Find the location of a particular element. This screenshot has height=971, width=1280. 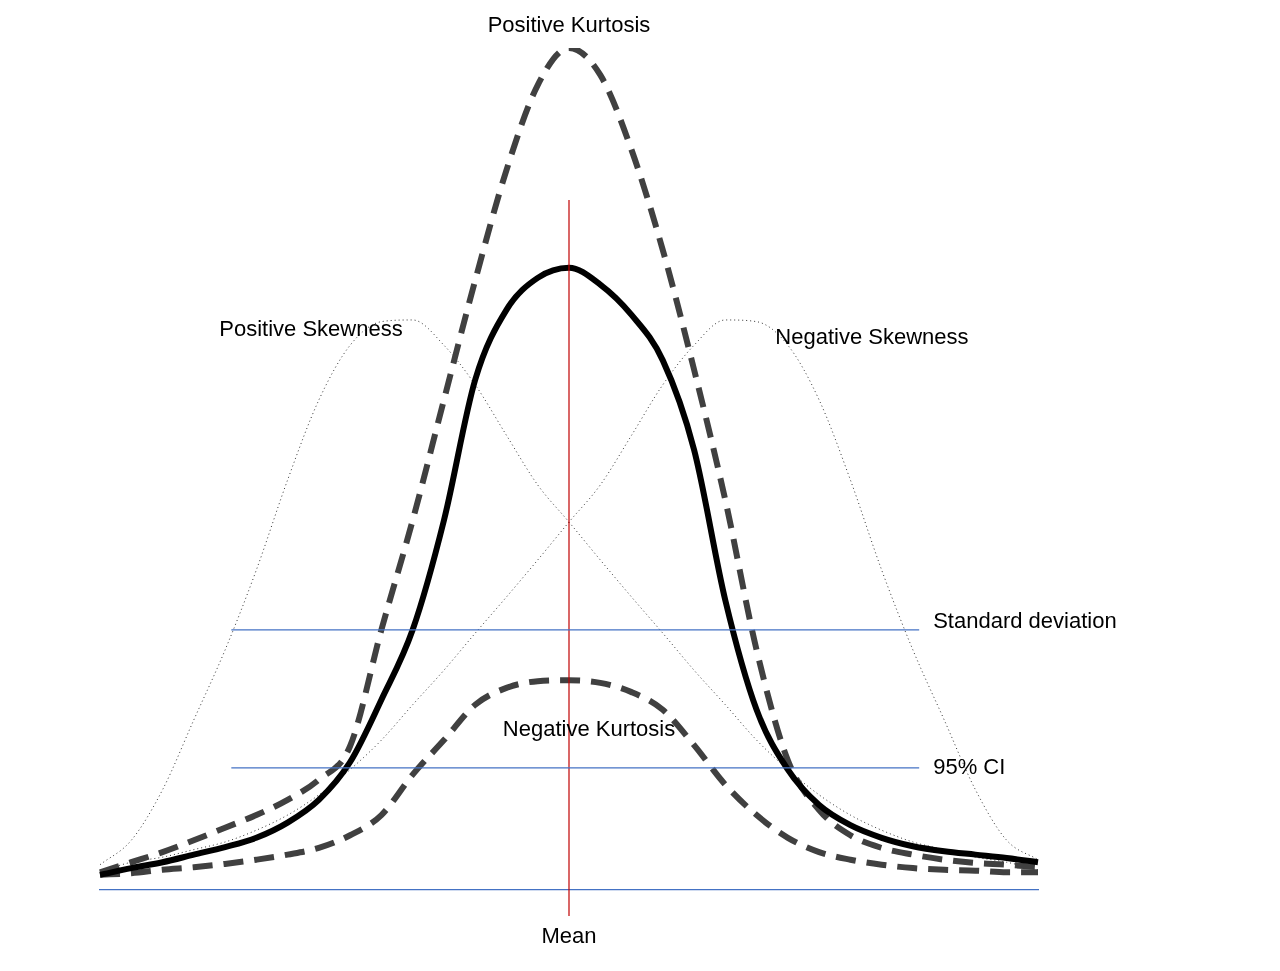

ref-line-label: Standard deviation is located at coordinates (1025, 620).